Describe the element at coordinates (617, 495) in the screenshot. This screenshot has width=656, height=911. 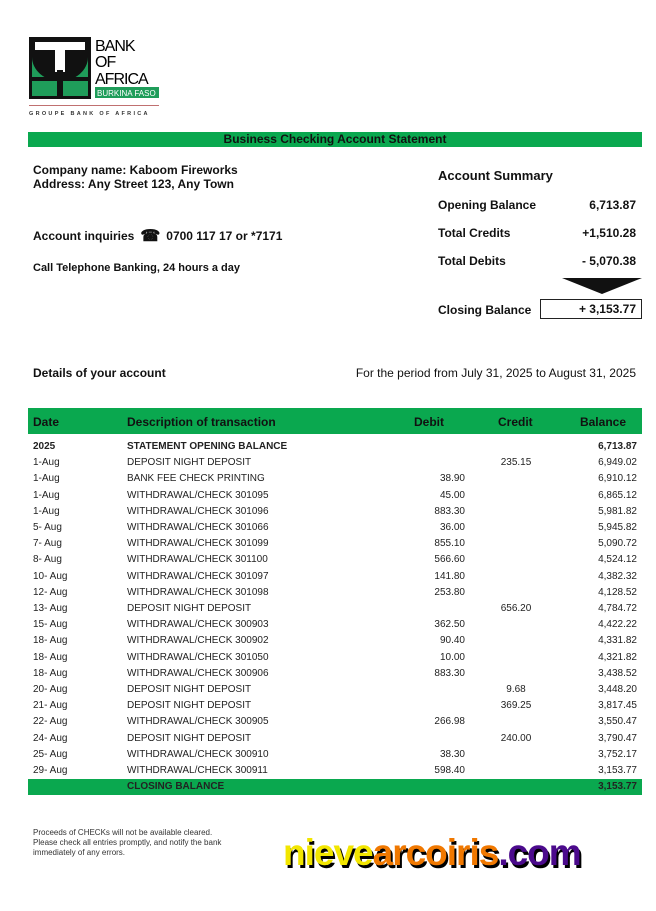
I see `cell-balance: 6,865.12` at that location.